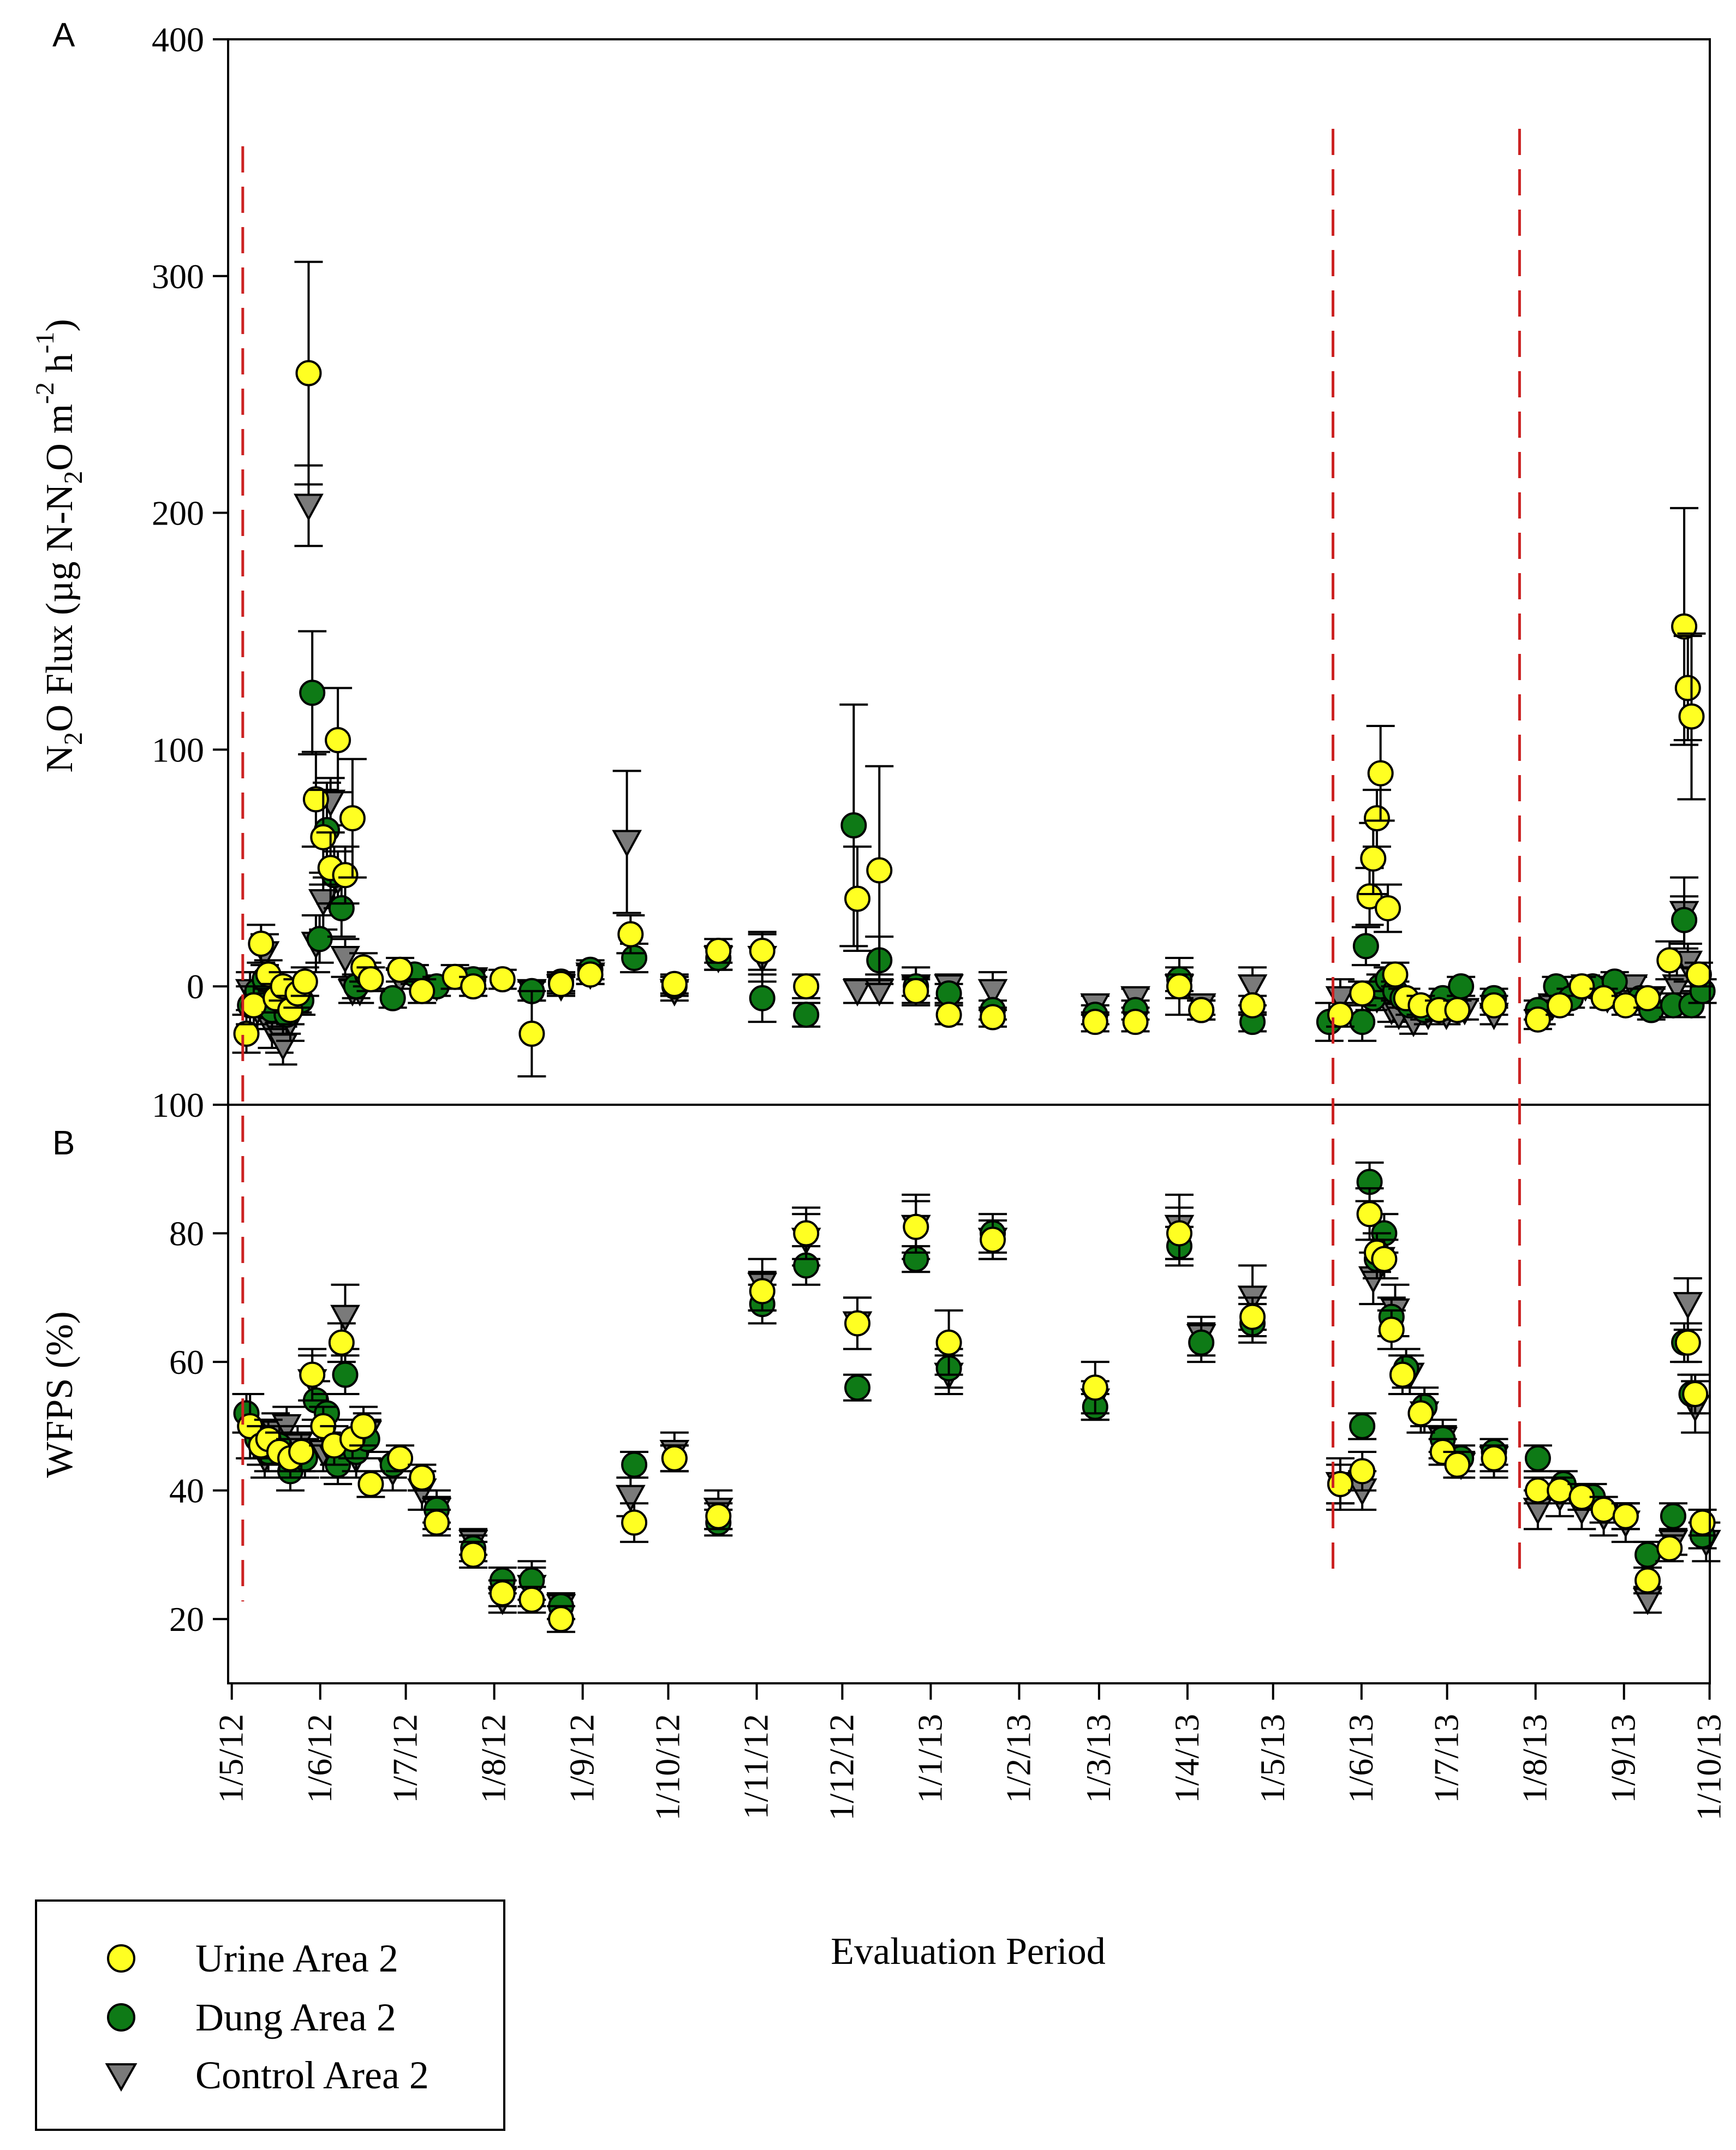 The width and height of the screenshot is (1736, 2150). Describe the element at coordinates (841, 1767) in the screenshot. I see `x-tick-label: 1/12/12` at that location.